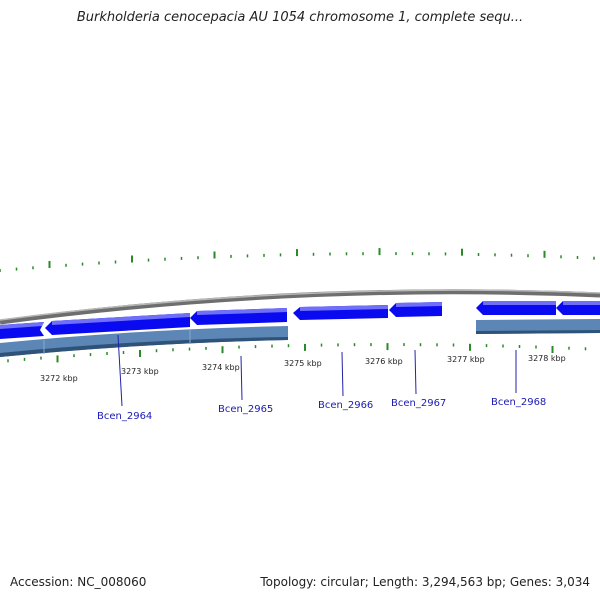 The image size is (600, 600). What do you see at coordinates (518, 402) in the screenshot?
I see `gene-label: Bcen_2968` at bounding box center [518, 402].